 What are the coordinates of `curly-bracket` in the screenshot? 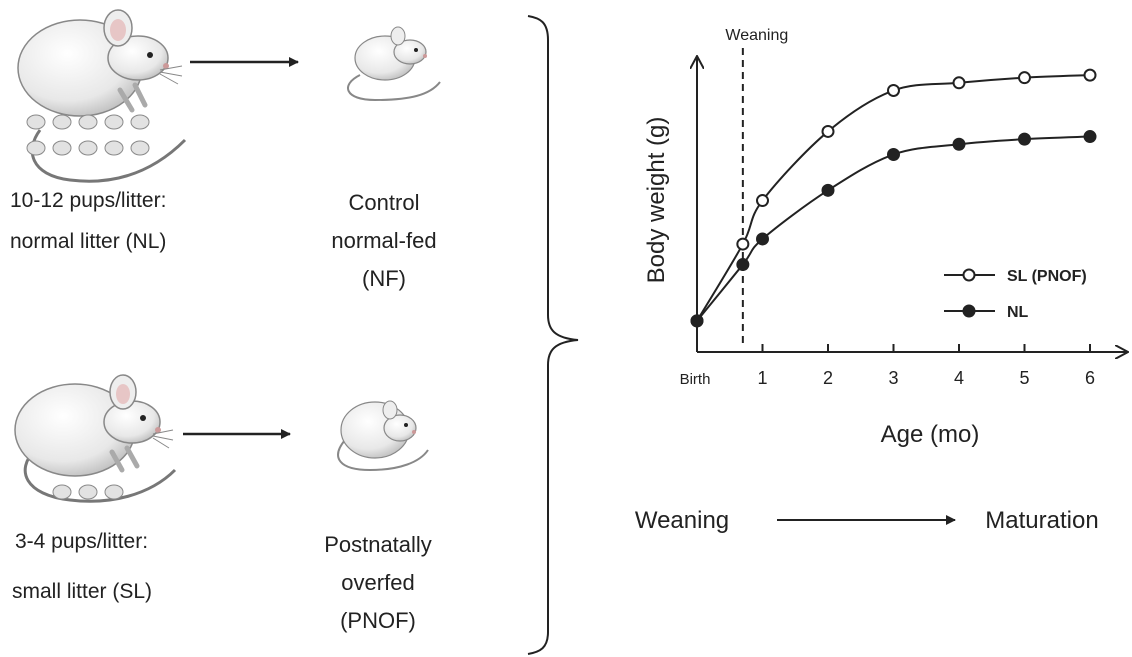 It's located at (553, 335).